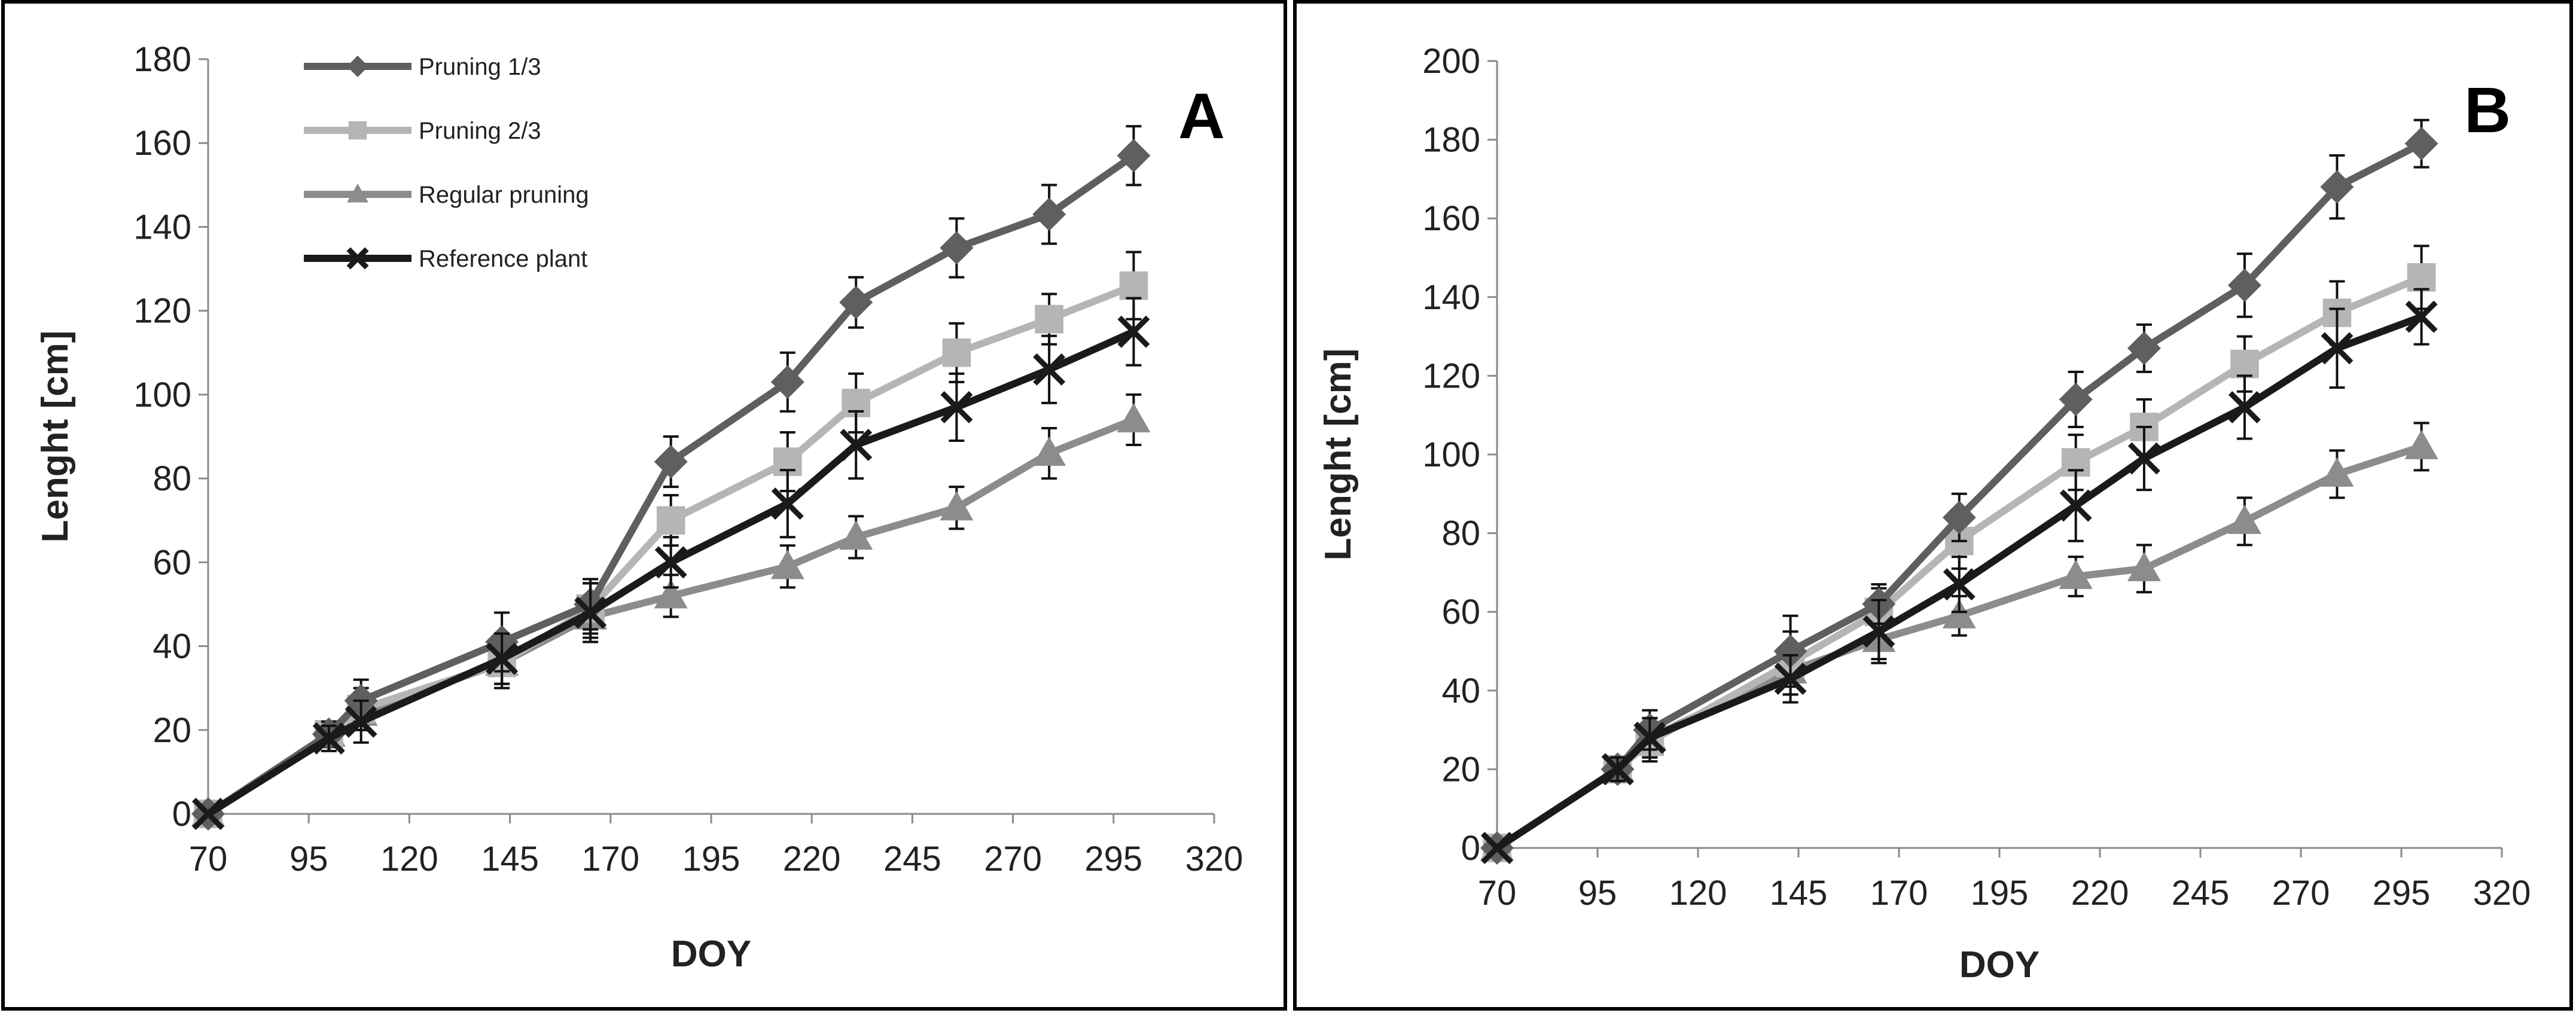  Describe the element at coordinates (503, 259) in the screenshot. I see `legend-label: Reference plant` at that location.